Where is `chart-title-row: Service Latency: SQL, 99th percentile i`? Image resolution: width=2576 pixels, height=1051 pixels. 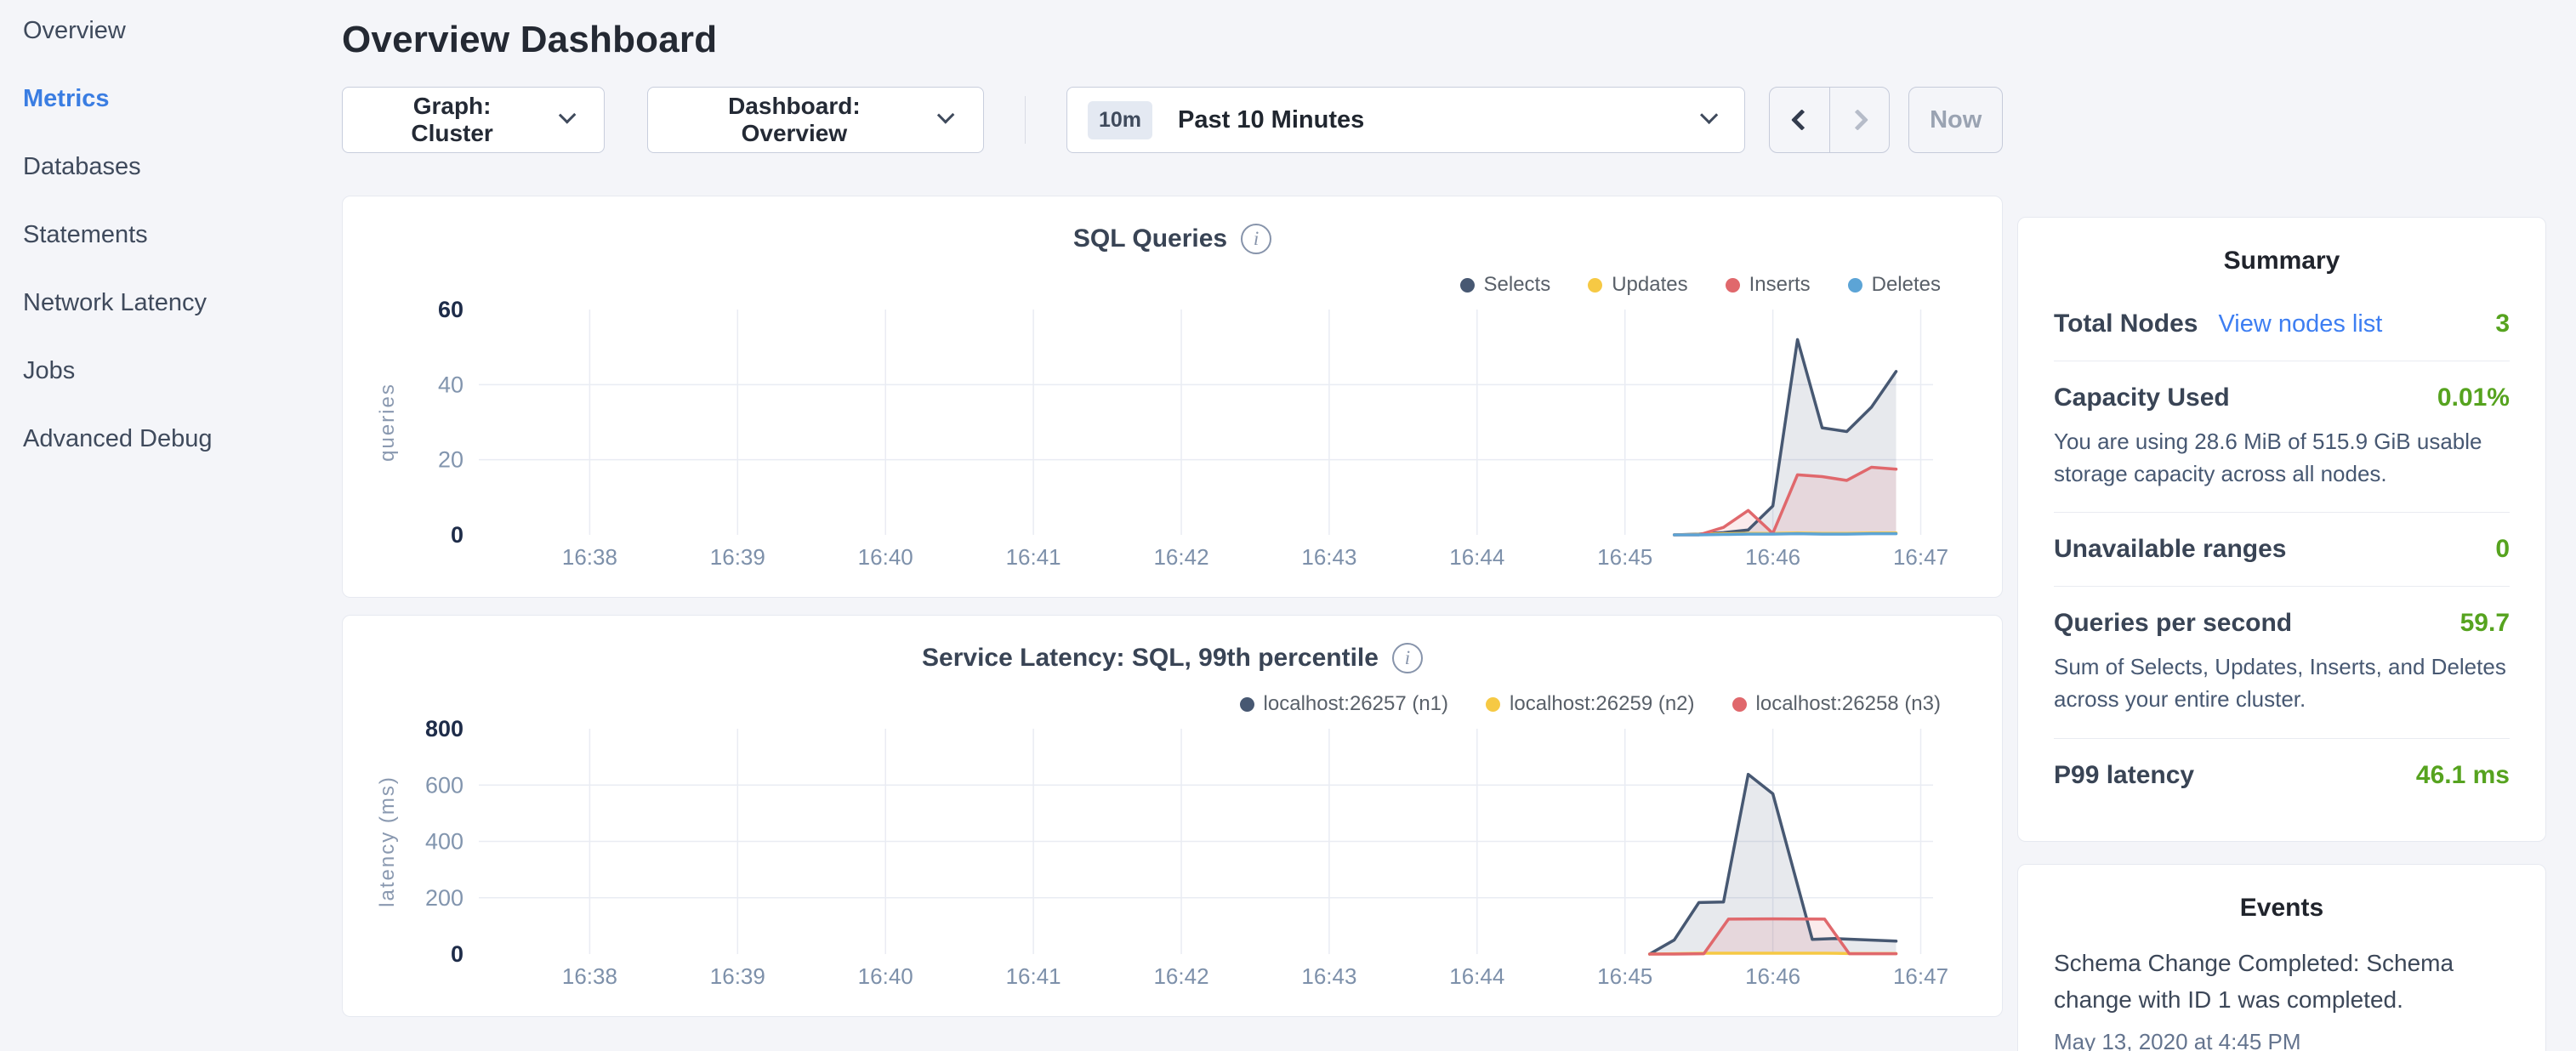
chart-title-row: Service Latency: SQL, 99th percentile i is located at coordinates (1172, 645).